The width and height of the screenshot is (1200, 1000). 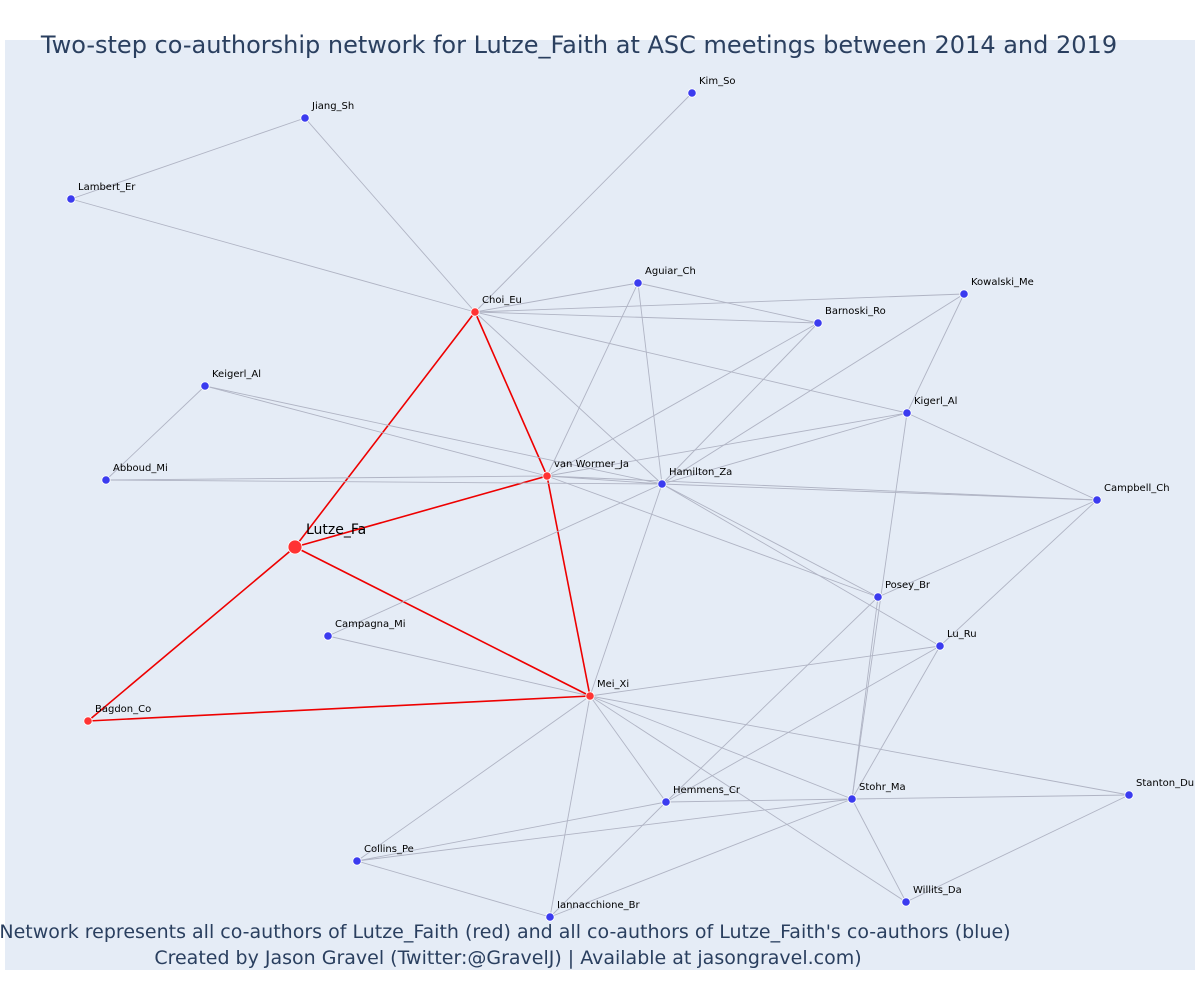 I want to click on edge-van-wormer-ja-posey-br, so click(x=712, y=536).